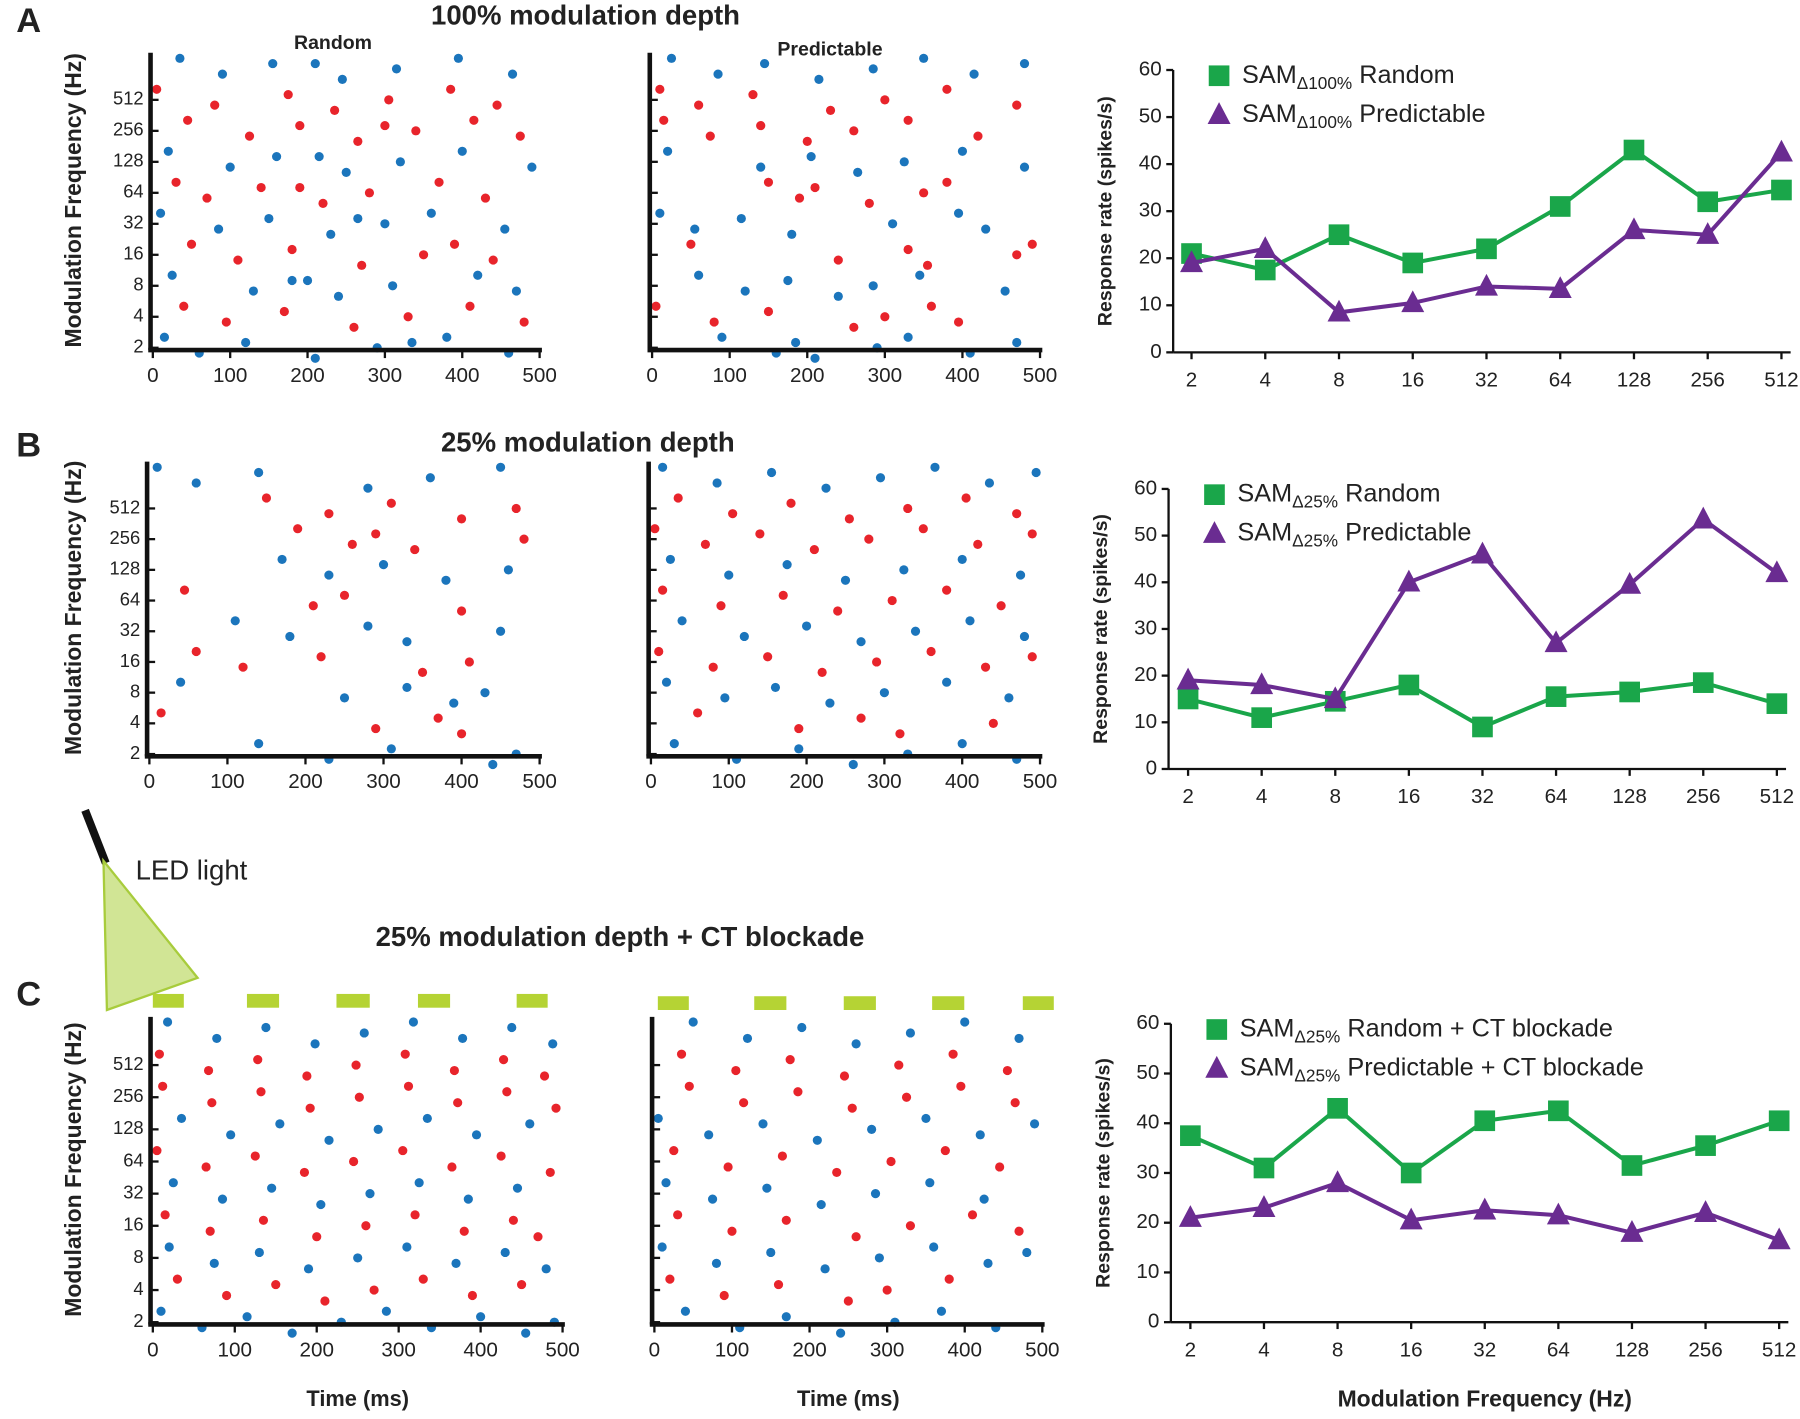  What do you see at coordinates (151, 934) in the screenshot?
I see `led-light-cone` at bounding box center [151, 934].